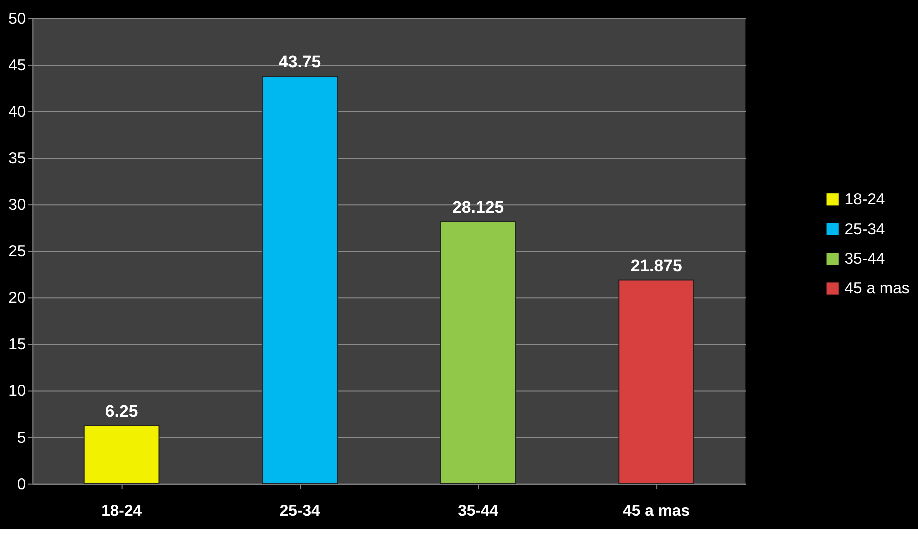 The image size is (918, 534). Describe the element at coordinates (17, 19) in the screenshot. I see `y-tick-label: 50` at that location.